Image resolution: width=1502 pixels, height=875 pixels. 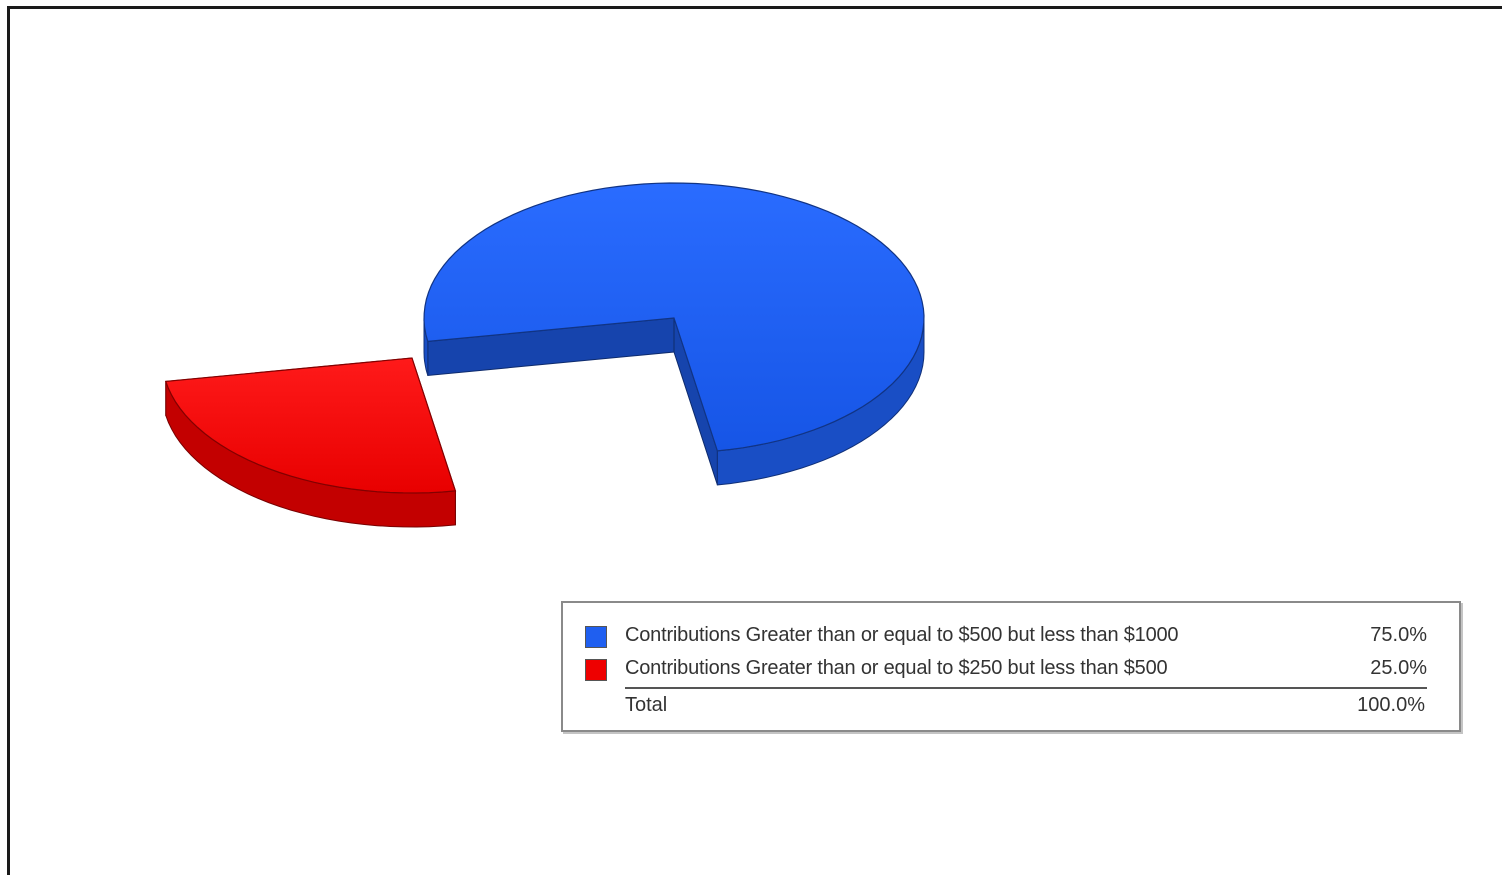 I want to click on legend-percent: 25.0%, so click(x=1398, y=668).